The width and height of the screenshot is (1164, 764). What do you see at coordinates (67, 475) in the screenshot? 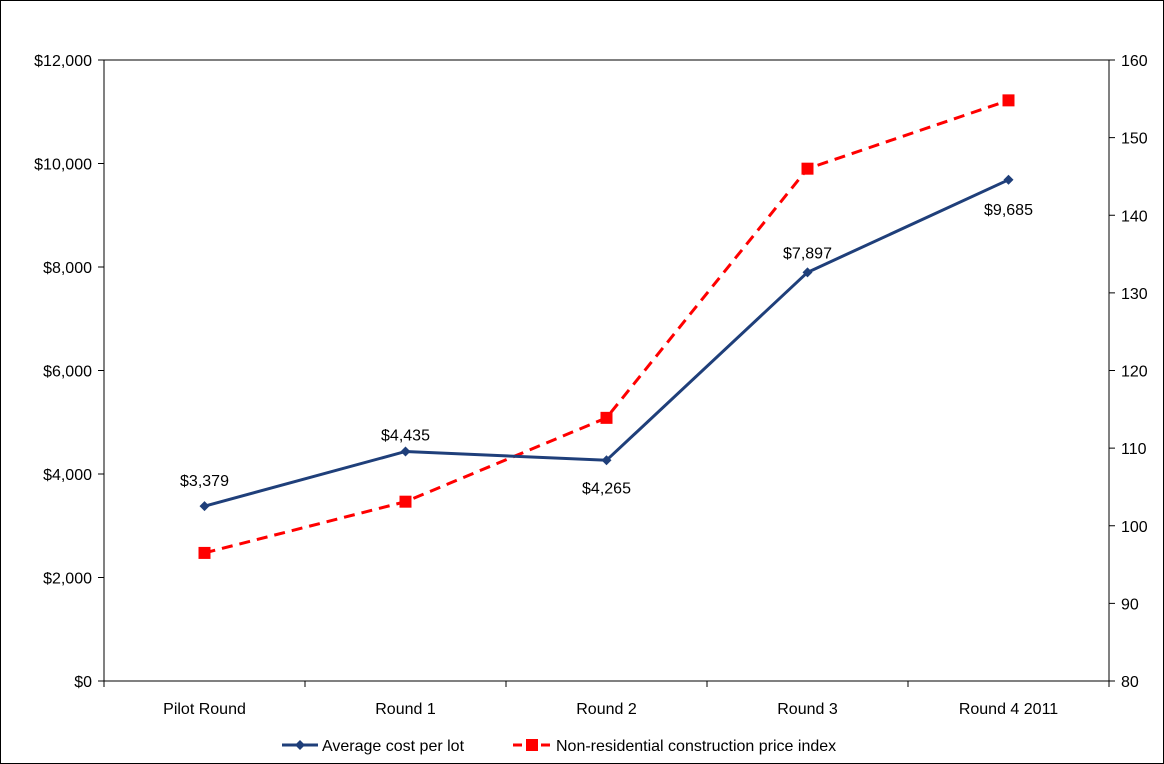
I see `y-left-tick-label: $4,000` at bounding box center [67, 475].